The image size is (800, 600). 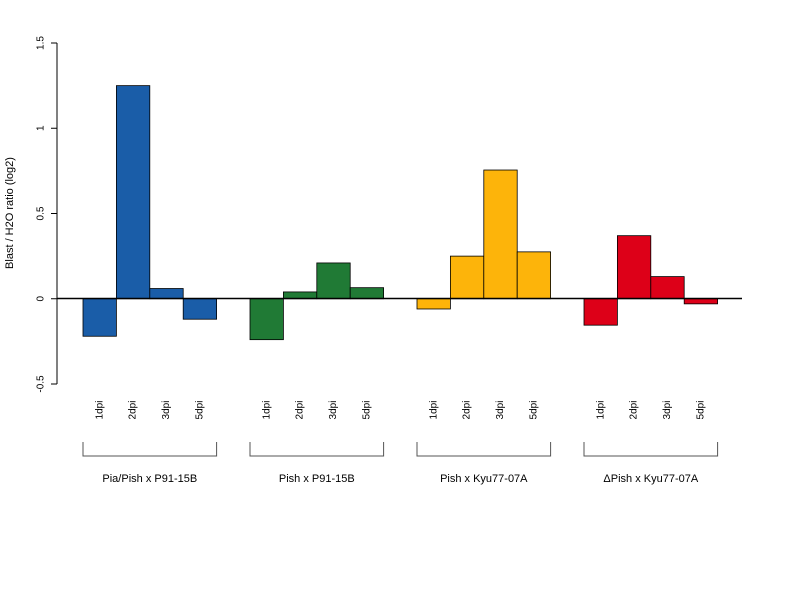 I want to click on y-tick-label: 0.5, so click(x=41, y=213).